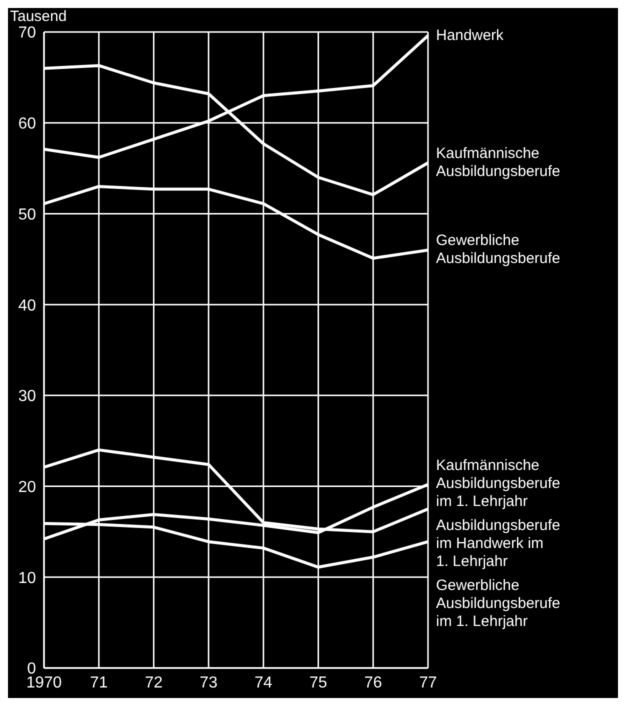 Image resolution: width=626 pixels, height=706 pixels. I want to click on x-tick-label: 76, so click(373, 683).